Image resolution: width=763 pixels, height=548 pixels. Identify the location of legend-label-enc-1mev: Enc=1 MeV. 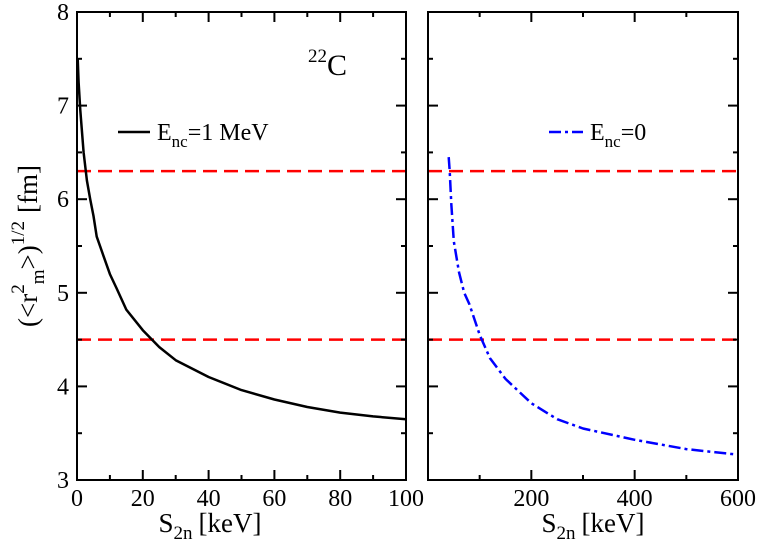
(213, 135).